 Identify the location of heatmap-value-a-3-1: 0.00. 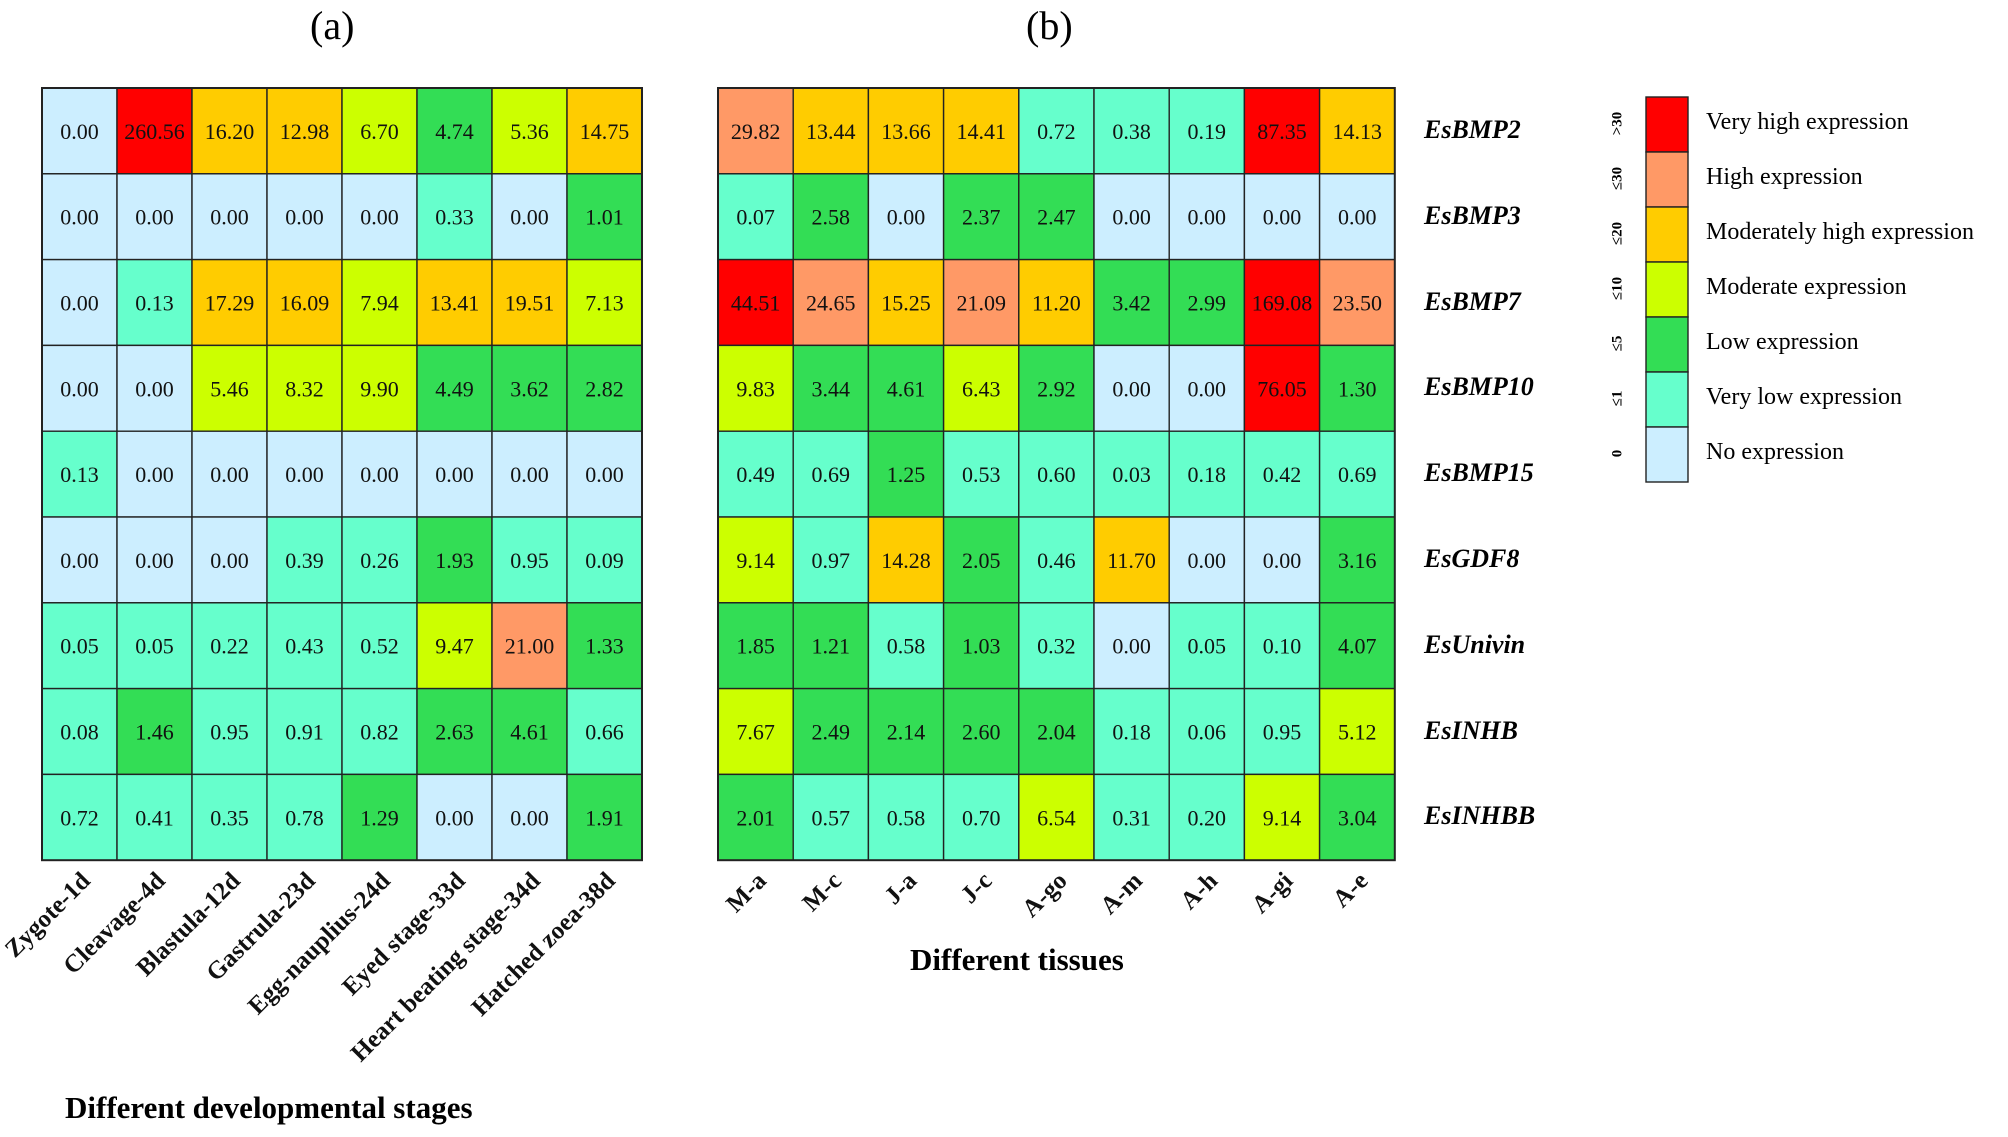
(154, 388).